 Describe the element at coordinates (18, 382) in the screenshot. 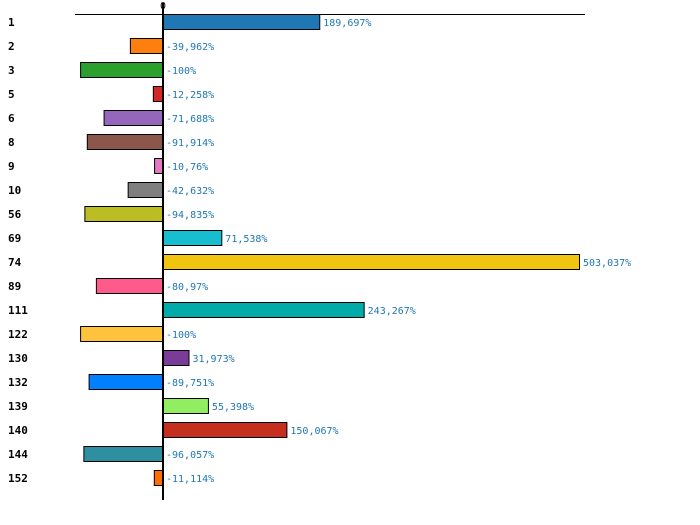

I see `category-label: 132` at that location.